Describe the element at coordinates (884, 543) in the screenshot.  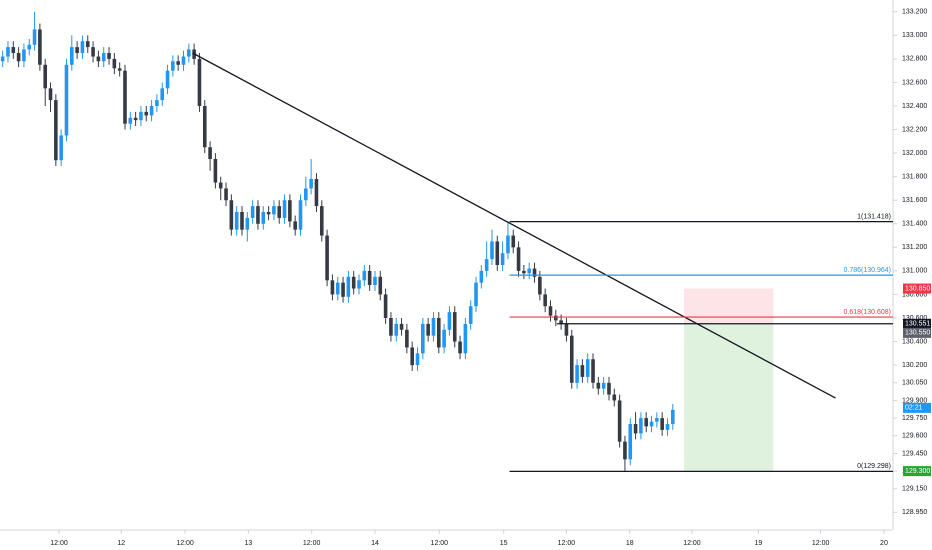
I see `x-tick-label: 20` at that location.